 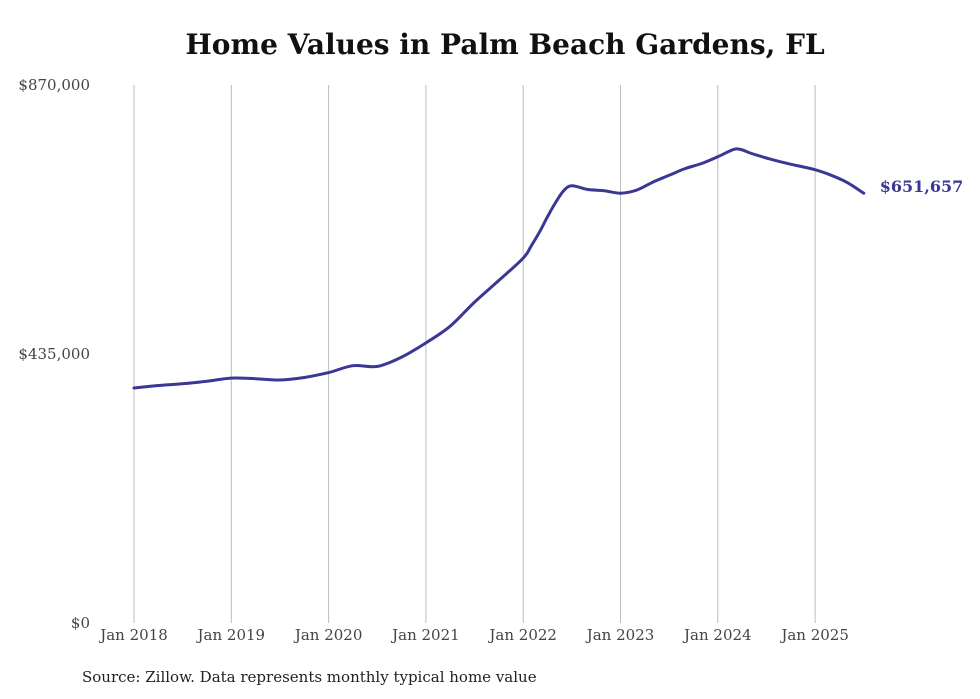 I want to click on x-tick-label: Jan 2024, so click(x=717, y=635).